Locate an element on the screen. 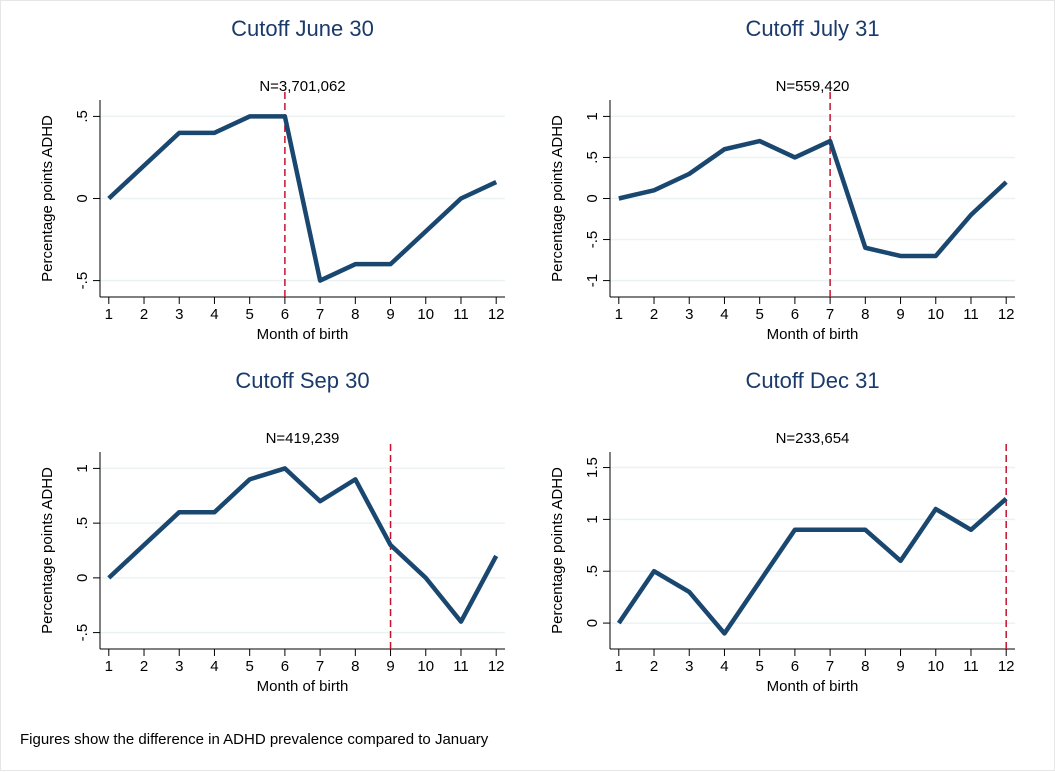  chart-title: Cutoff July 31 is located at coordinates (812, 28).